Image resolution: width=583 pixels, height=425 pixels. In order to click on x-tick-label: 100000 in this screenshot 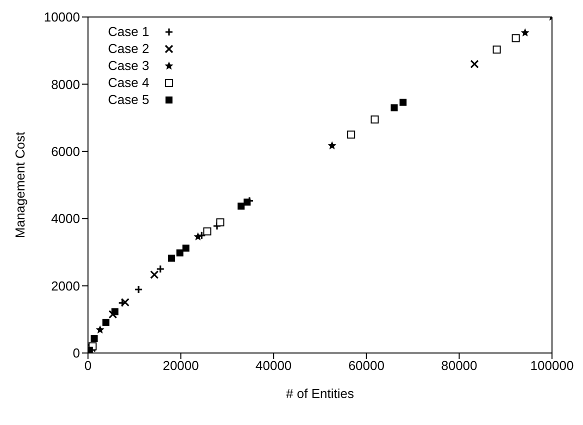, I will do `click(552, 366)`.